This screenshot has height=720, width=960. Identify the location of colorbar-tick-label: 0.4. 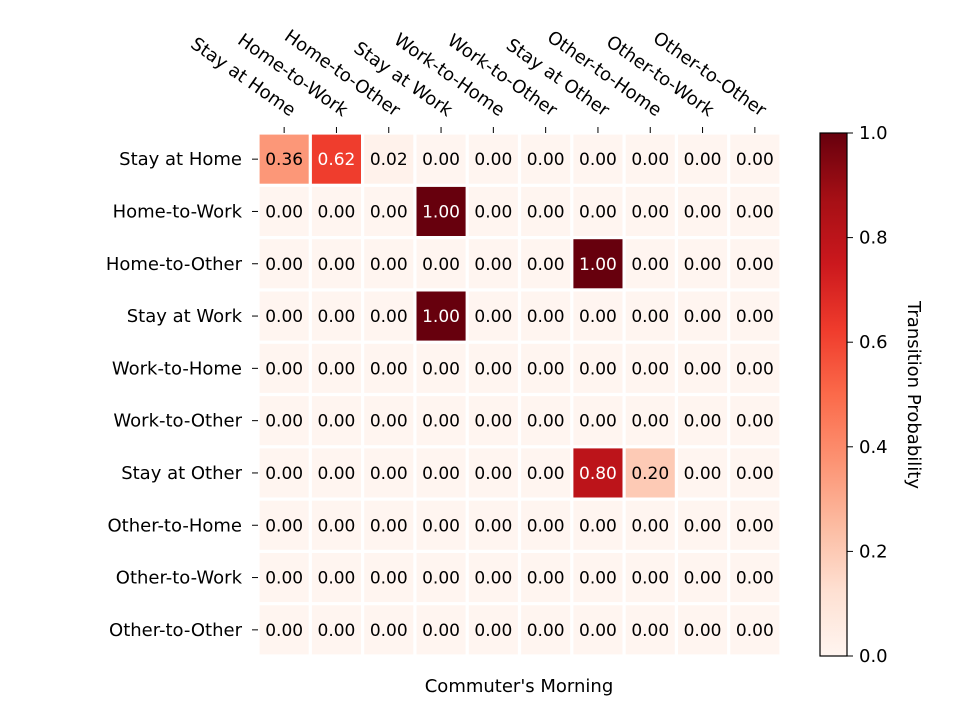
(873, 447).